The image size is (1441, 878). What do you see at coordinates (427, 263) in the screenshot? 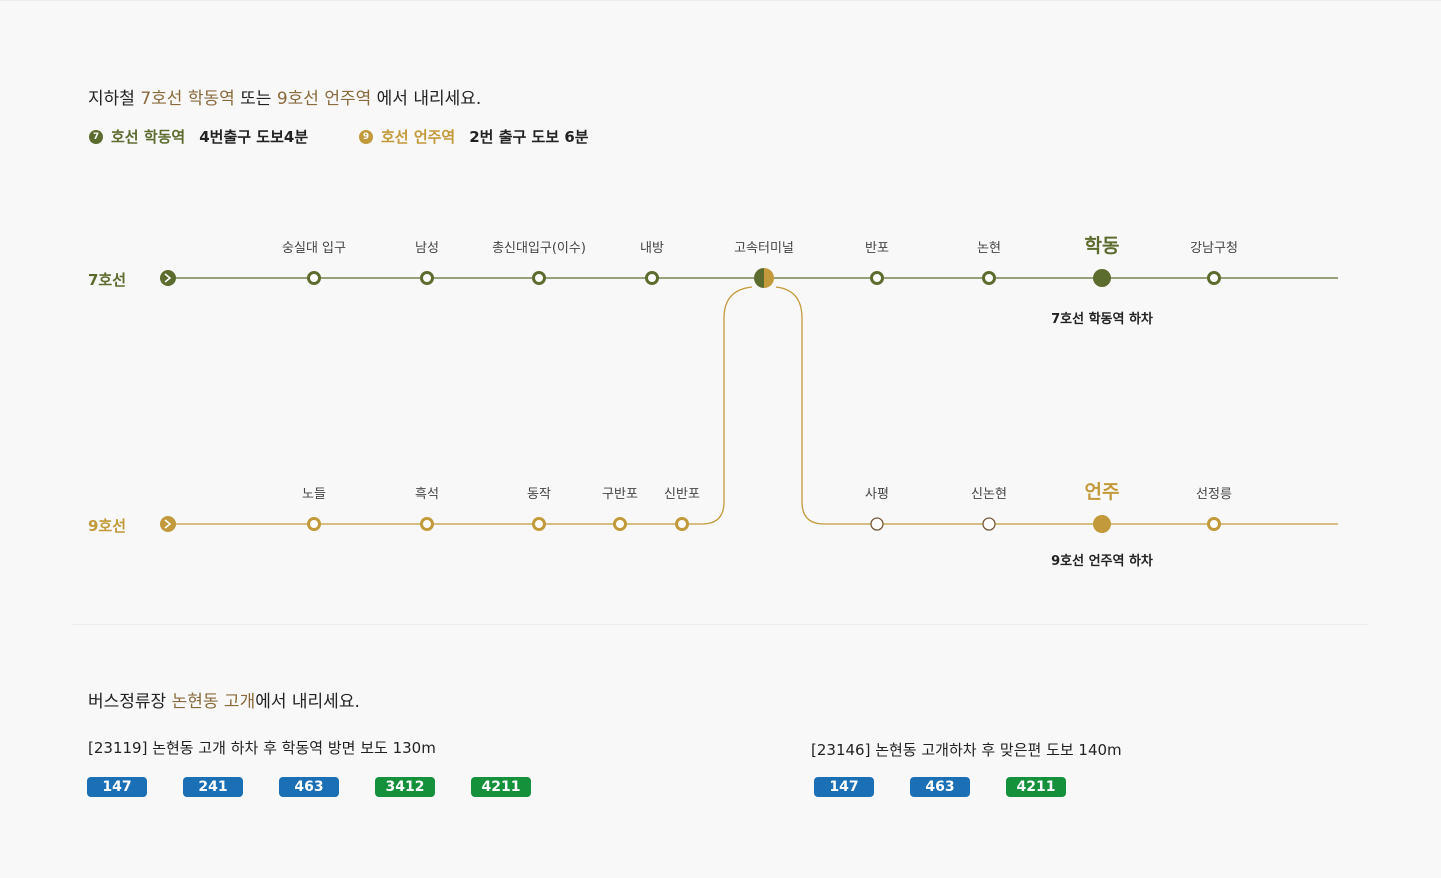
I see `station-line7: 남성` at bounding box center [427, 263].